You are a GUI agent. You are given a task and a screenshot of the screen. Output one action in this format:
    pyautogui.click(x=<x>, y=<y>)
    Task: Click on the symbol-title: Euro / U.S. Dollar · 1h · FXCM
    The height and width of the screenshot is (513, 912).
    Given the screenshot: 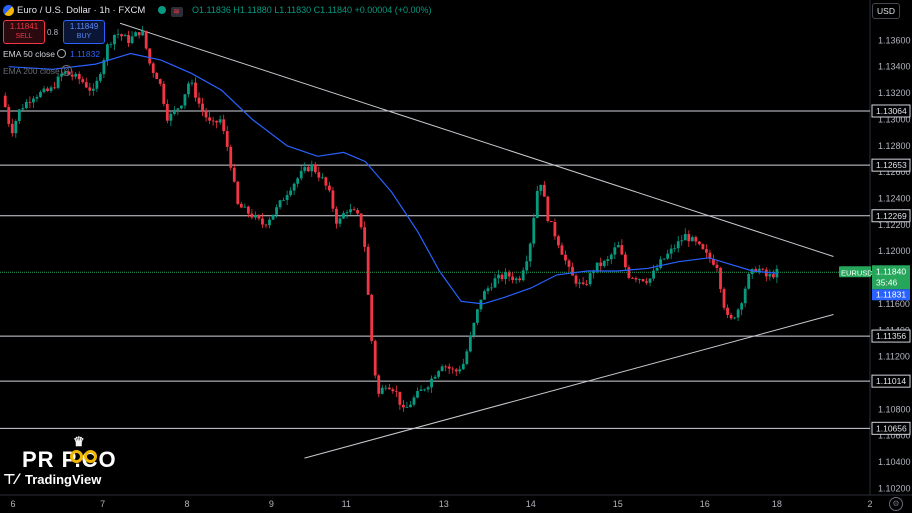 What is the action you would take?
    pyautogui.click(x=81, y=10)
    